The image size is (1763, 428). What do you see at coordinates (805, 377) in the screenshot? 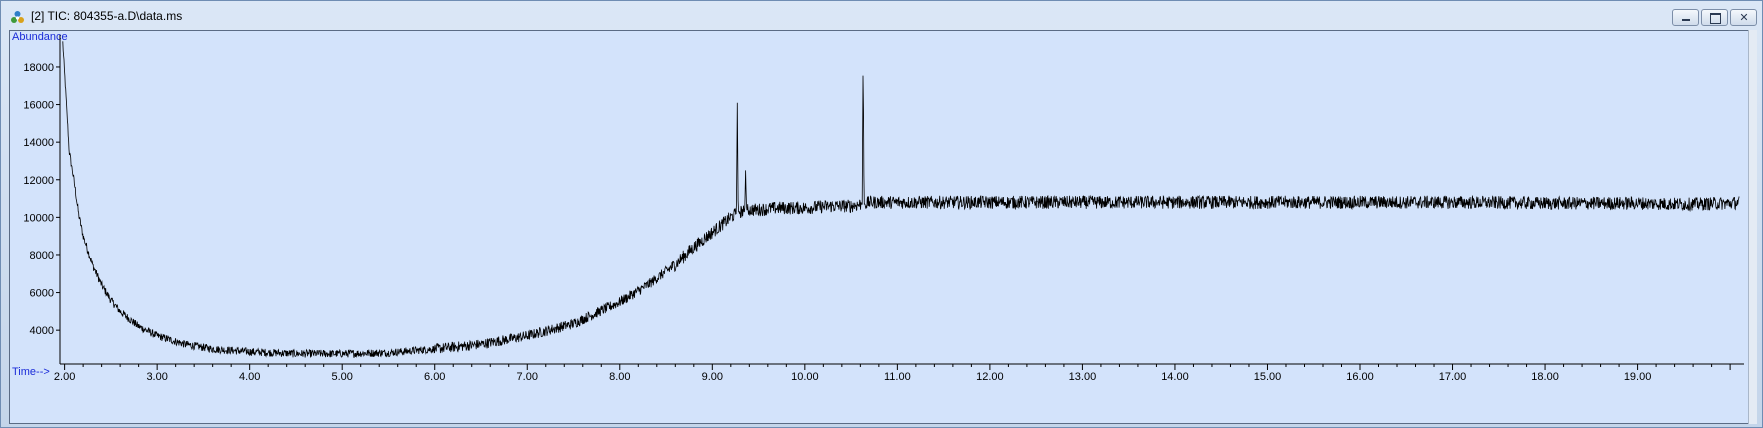
I see `x-tick-label: 10.00` at bounding box center [805, 377].